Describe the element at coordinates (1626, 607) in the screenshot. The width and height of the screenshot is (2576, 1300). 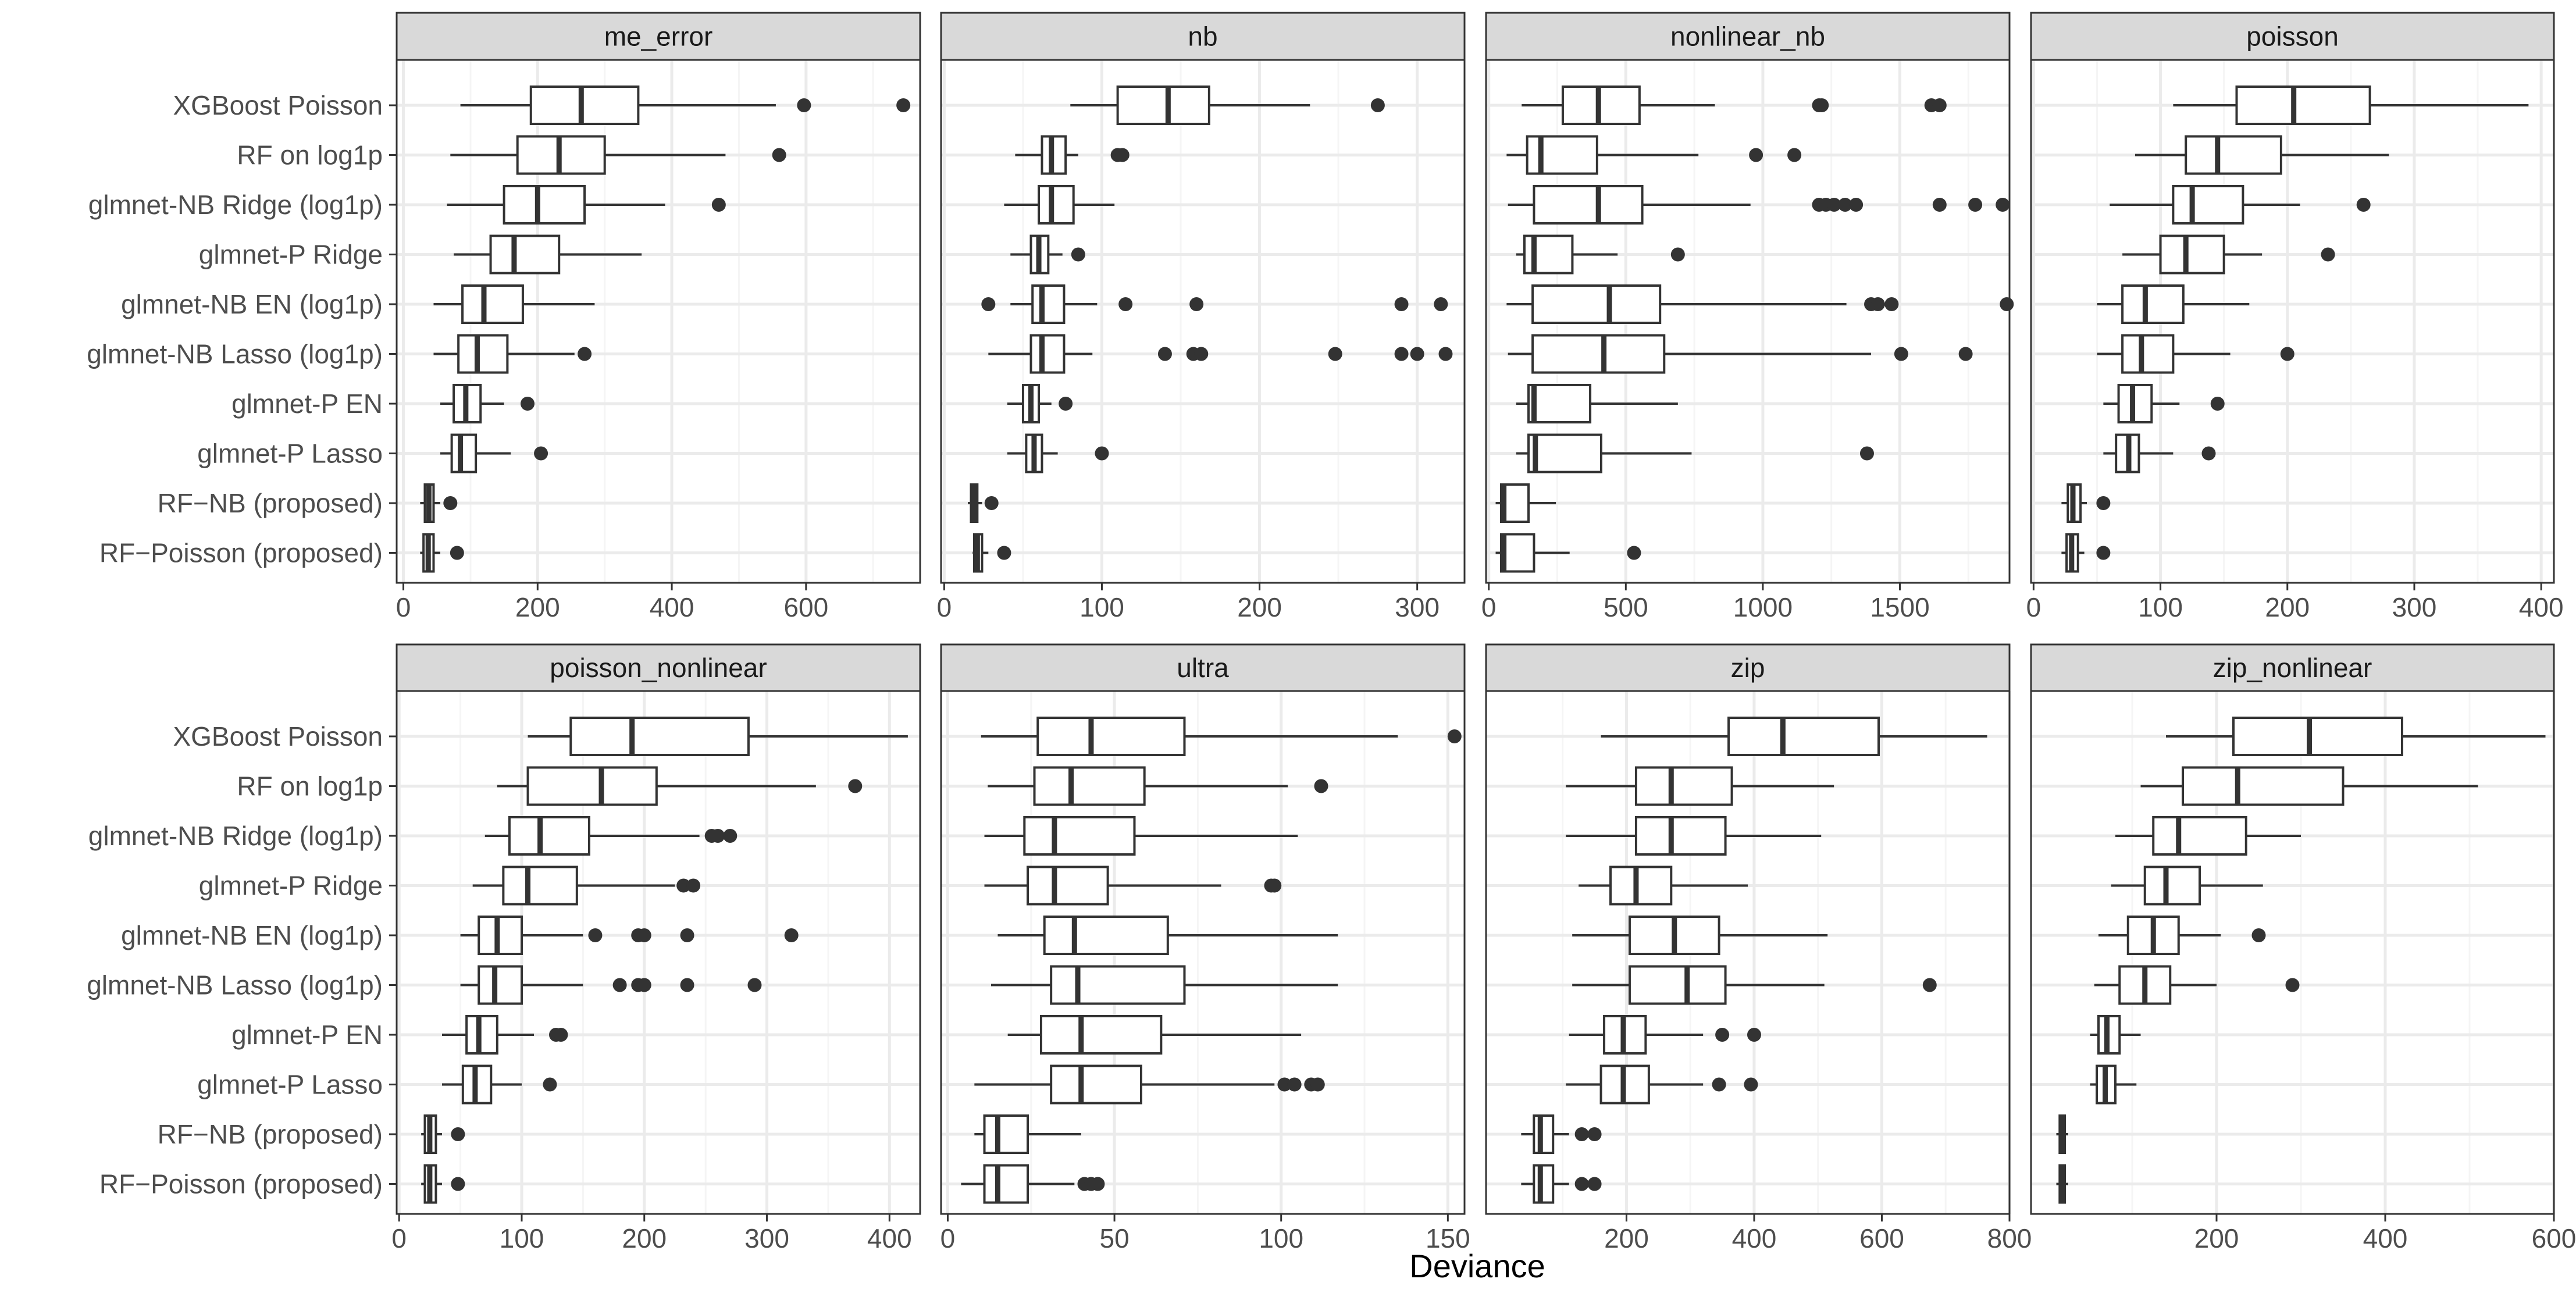
I see `x-tick-label: 500` at that location.